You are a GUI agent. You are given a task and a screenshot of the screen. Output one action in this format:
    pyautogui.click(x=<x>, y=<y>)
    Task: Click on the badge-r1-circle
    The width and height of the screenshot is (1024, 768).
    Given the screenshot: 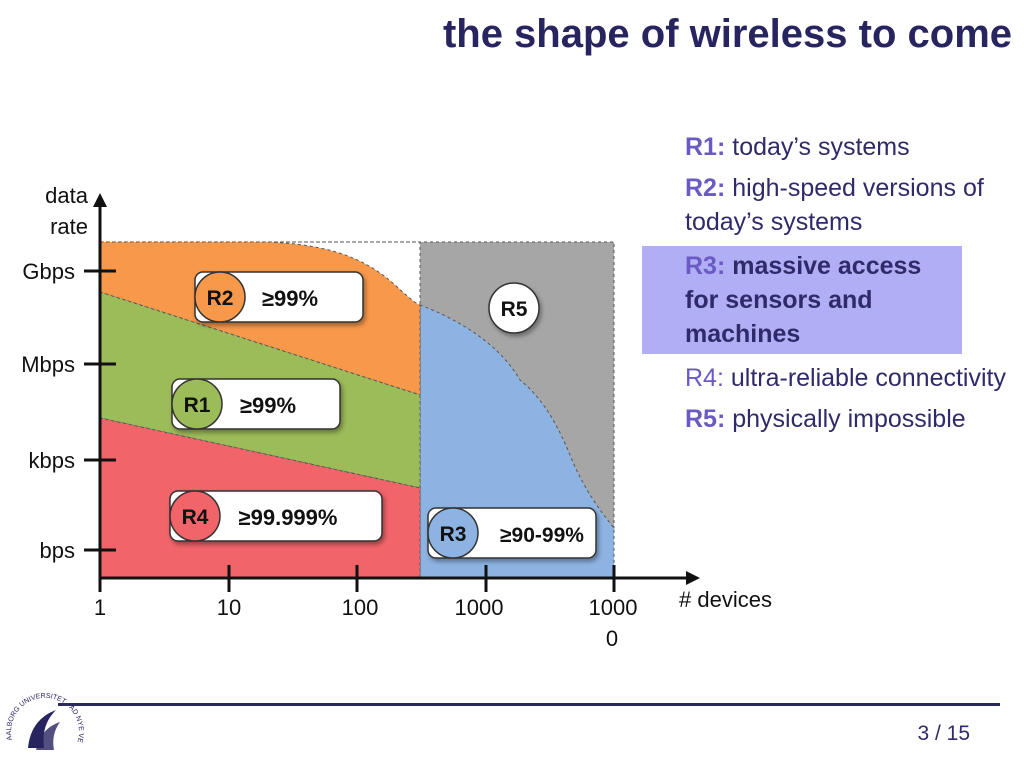 What is the action you would take?
    pyautogui.click(x=197, y=404)
    